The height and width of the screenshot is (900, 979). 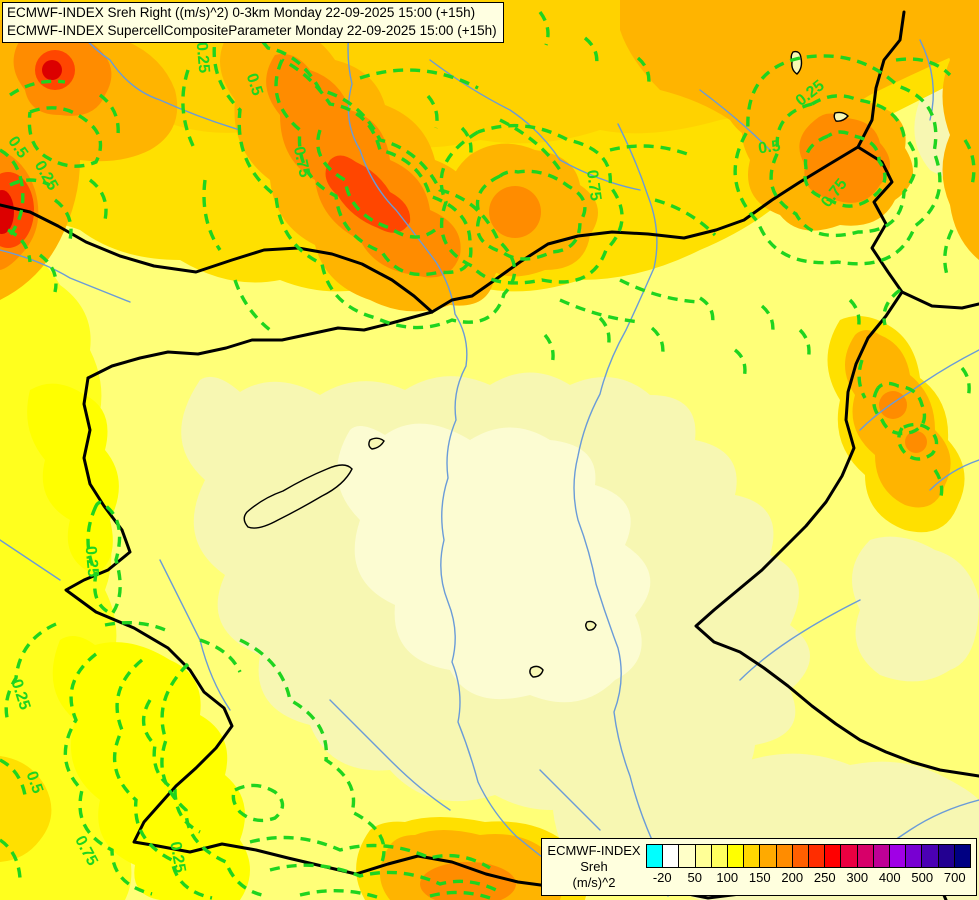 I want to click on contour-tr-arcs, so click(x=929, y=191).